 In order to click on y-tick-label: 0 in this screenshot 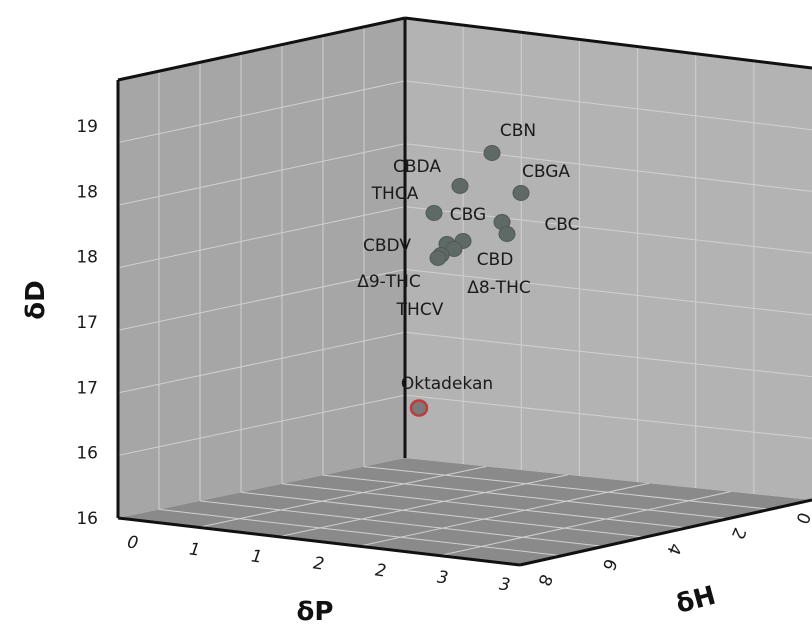, I will do `click(801, 518)`.